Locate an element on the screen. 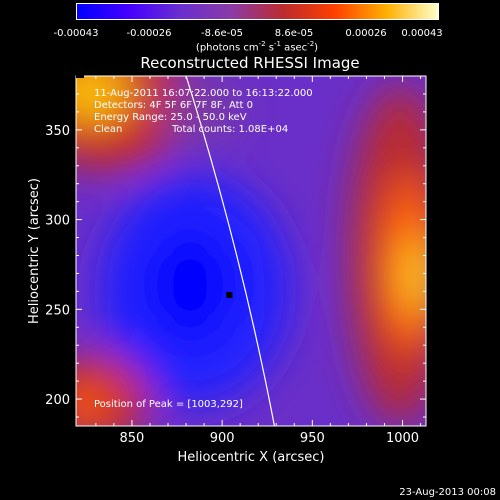 This screenshot has width=500, height=500. detectors-label: Detectors: 4F 5F 6F 7F 8F, Att 0 is located at coordinates (174, 105).